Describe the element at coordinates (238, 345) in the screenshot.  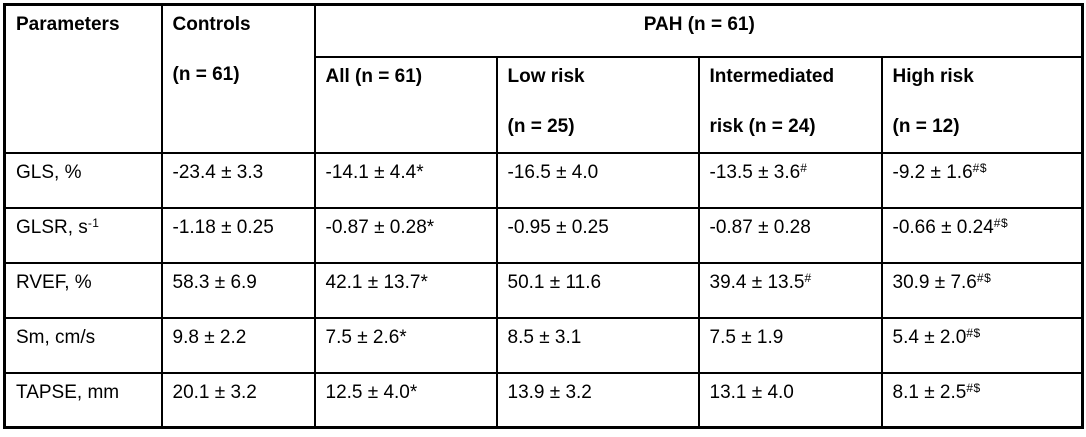
I see `row-sm-controls: 9.8 ± 2.2` at that location.